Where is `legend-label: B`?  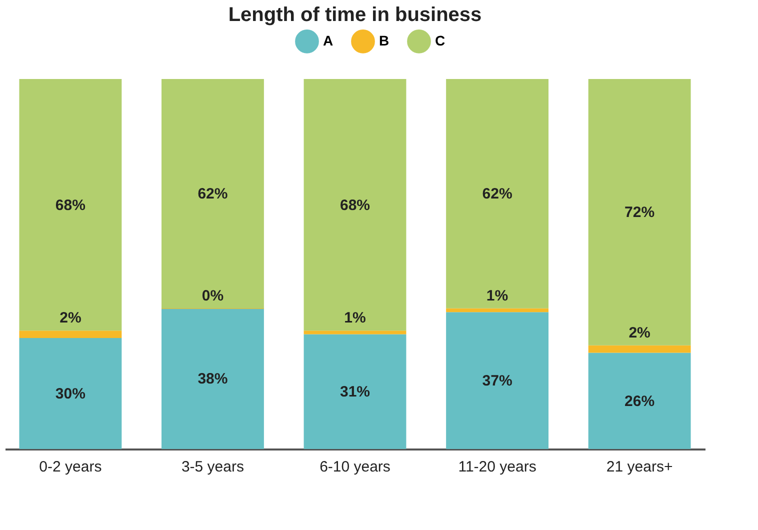 legend-label: B is located at coordinates (384, 40).